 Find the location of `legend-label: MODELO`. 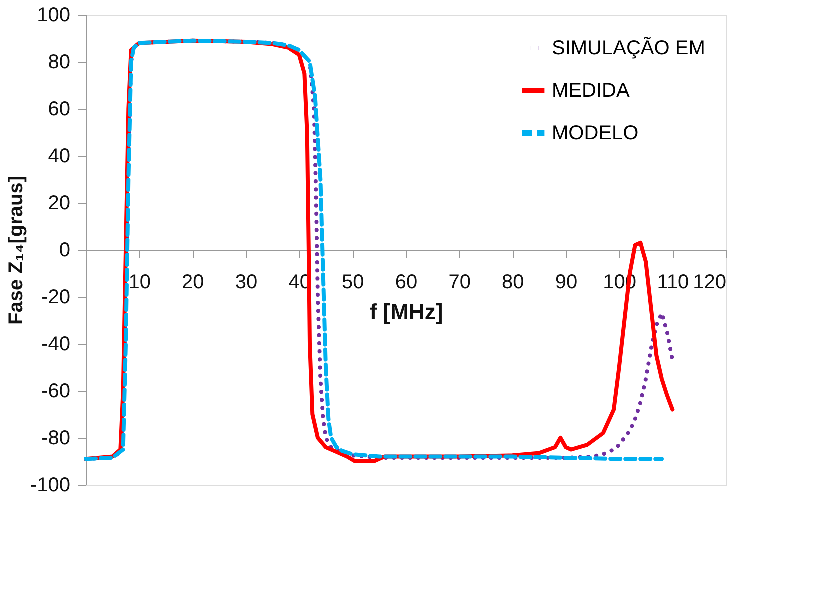

legend-label: MODELO is located at coordinates (595, 133).